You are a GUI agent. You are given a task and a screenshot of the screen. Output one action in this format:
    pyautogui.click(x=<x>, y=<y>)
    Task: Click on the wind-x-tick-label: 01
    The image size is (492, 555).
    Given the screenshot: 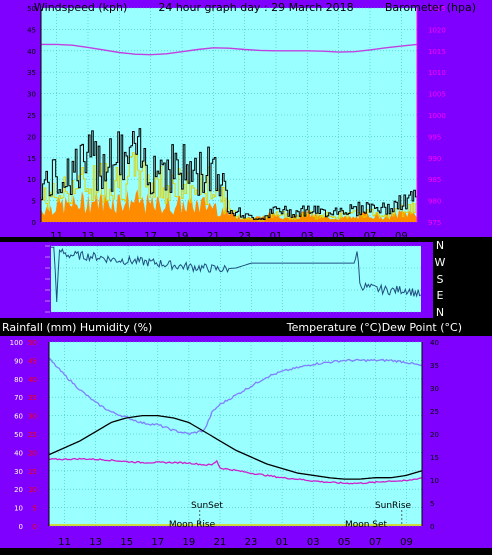 What is the action you would take?
    pyautogui.click(x=276, y=236)
    